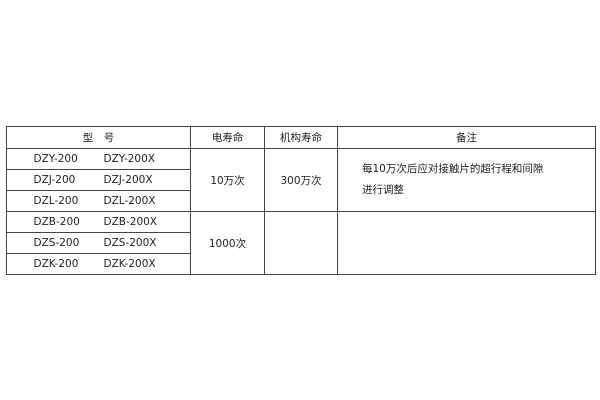 The height and width of the screenshot is (400, 600). What do you see at coordinates (98, 180) in the screenshot?
I see `model-cell: DZJ-200 DZJ-200X` at bounding box center [98, 180].